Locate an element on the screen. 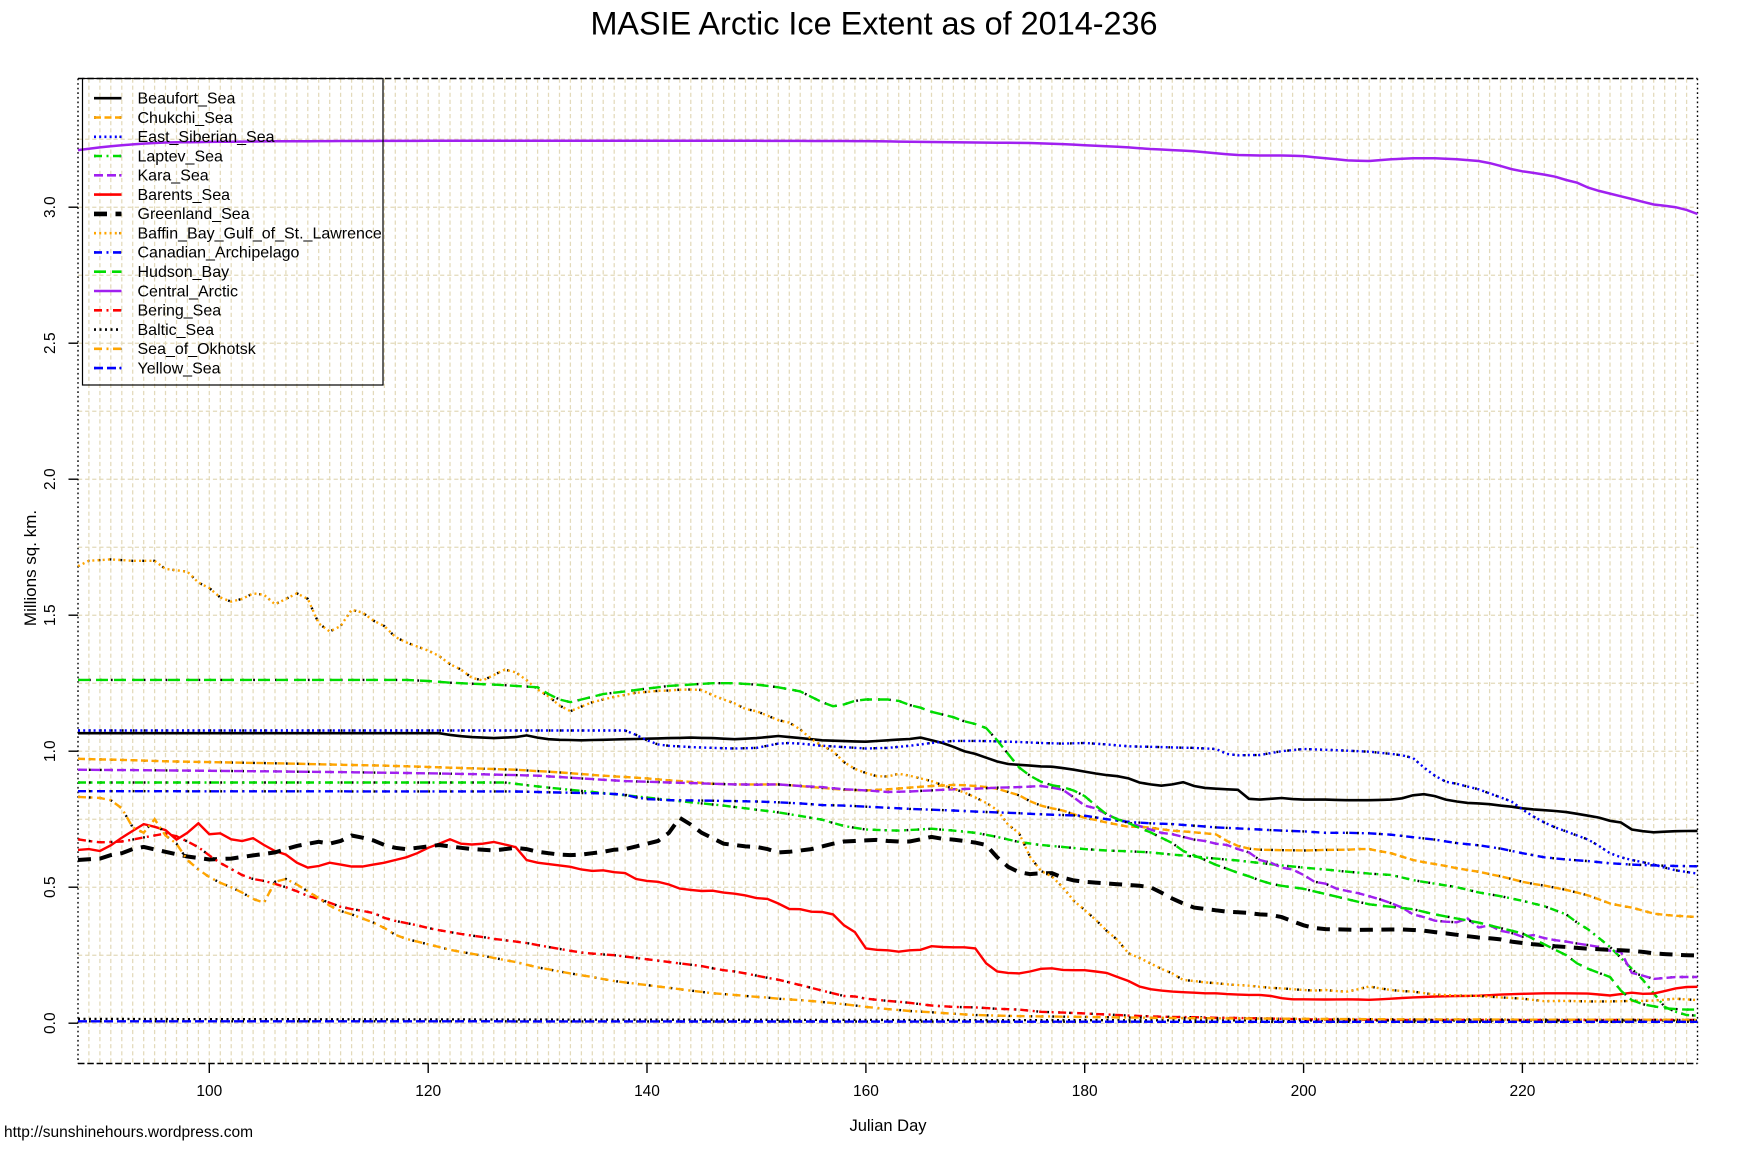 The height and width of the screenshot is (1158, 1738). svg-text: Bering_Sea is located at coordinates (180, 311).